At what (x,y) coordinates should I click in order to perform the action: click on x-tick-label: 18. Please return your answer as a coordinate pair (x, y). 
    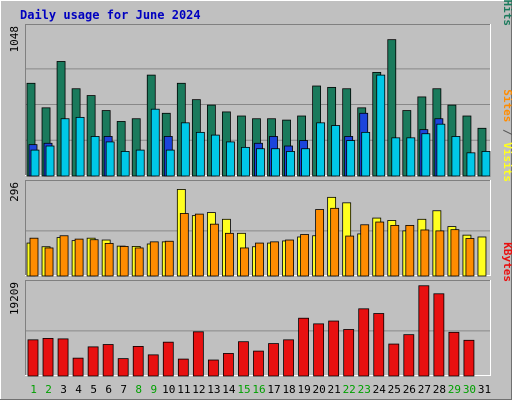
    Looking at the image, I should click on (288, 389).